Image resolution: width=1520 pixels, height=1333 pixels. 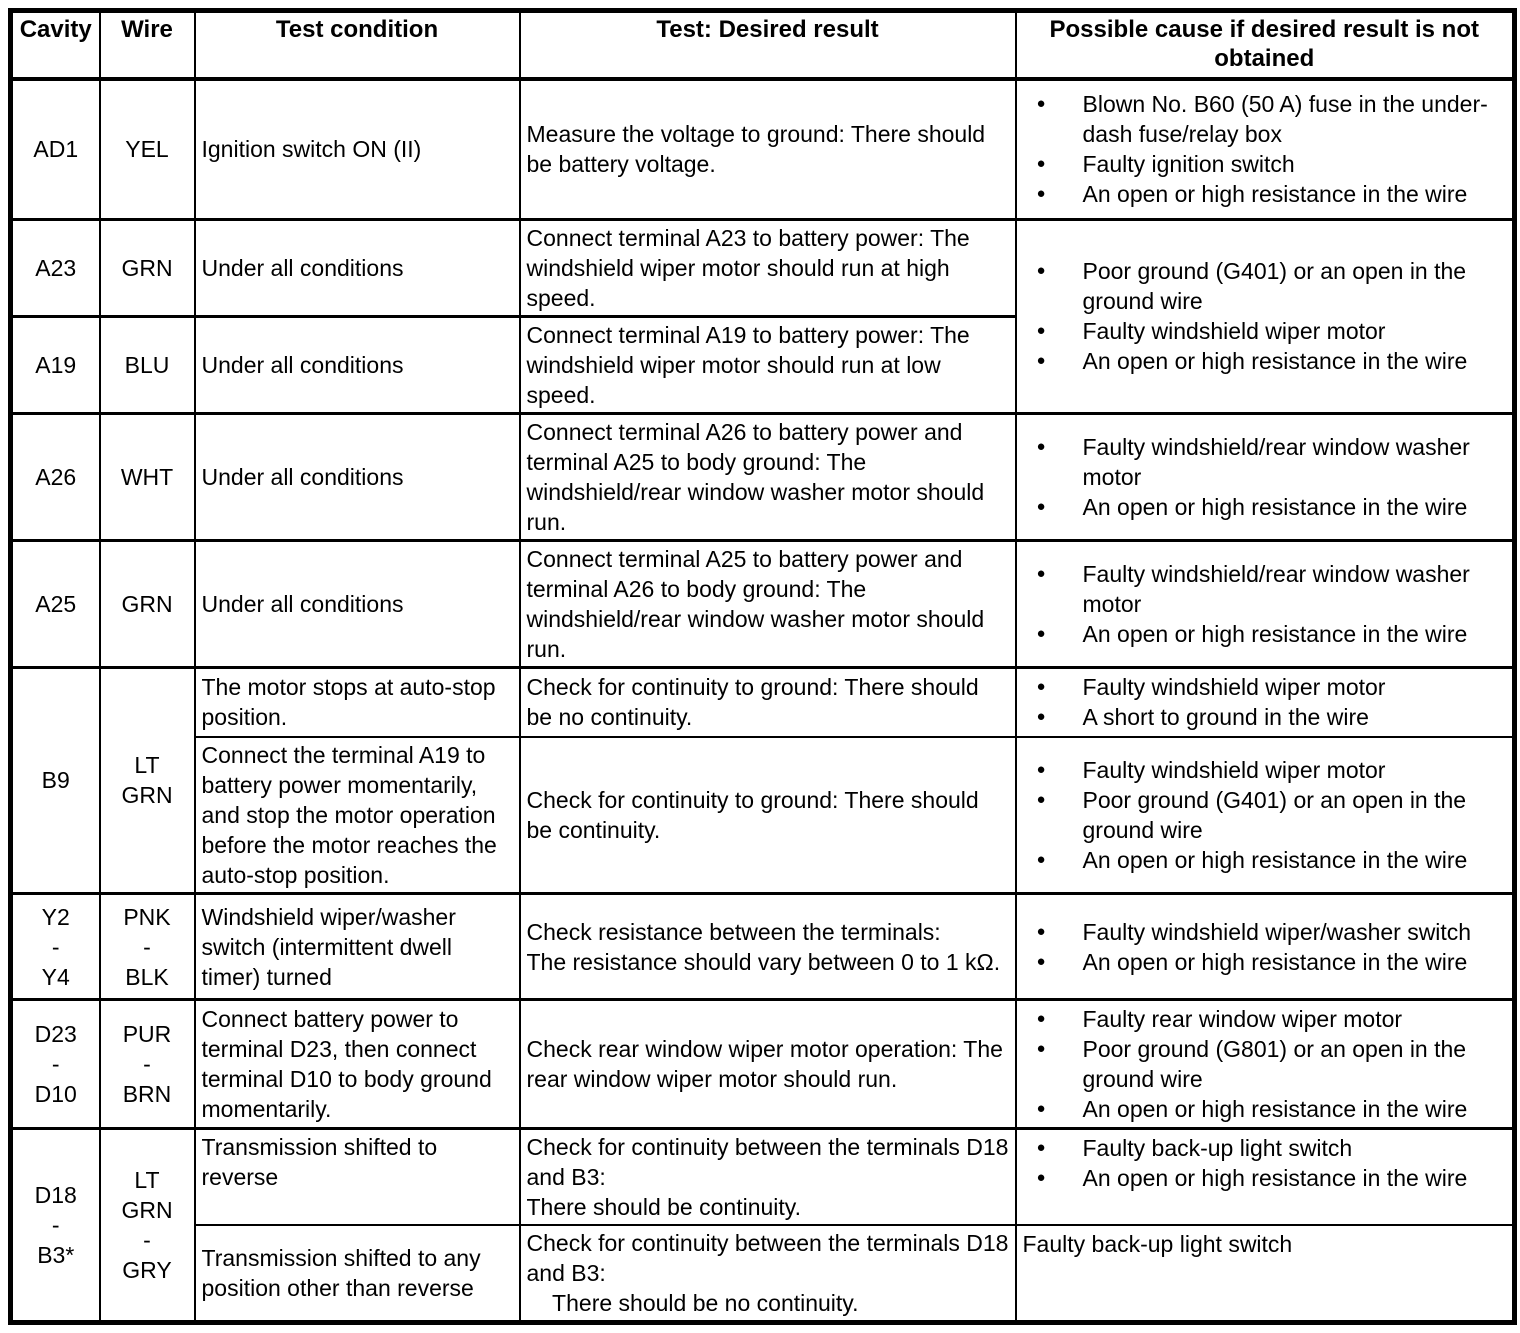 What do you see at coordinates (357, 148) in the screenshot?
I see `condition-cell: Ignition switch ON (II)` at bounding box center [357, 148].